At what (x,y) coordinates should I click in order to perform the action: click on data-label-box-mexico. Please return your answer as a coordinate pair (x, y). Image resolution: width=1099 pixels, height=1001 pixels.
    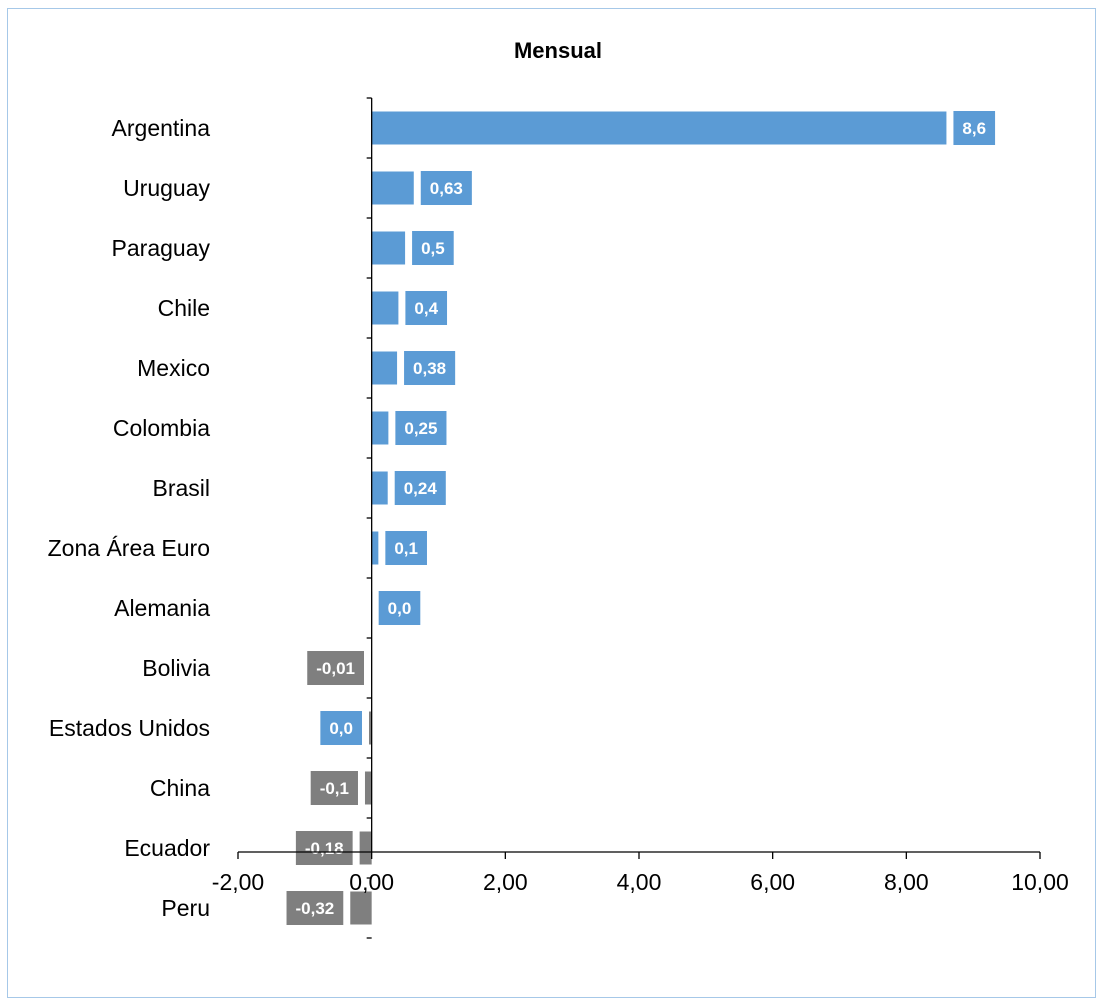
    Looking at the image, I should click on (430, 368).